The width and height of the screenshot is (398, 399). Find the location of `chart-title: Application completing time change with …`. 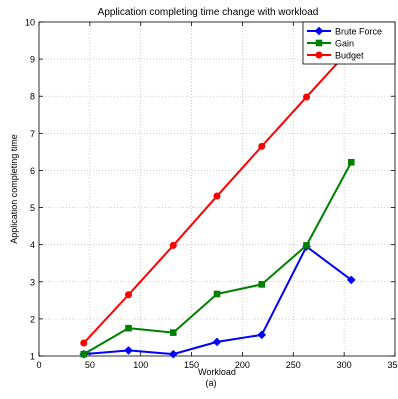

chart-title: Application completing time change with … is located at coordinates (208, 12).